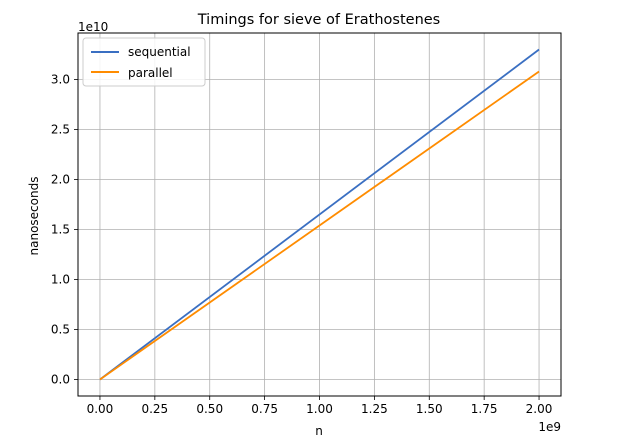 The width and height of the screenshot is (626, 441). I want to click on x-tick-label: 1.50, so click(429, 409).